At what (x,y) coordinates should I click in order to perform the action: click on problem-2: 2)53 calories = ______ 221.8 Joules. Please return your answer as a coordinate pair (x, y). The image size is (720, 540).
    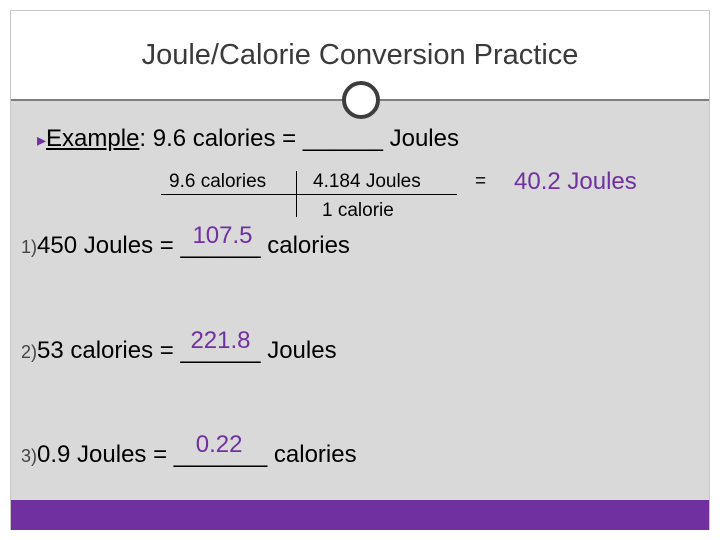
    Looking at the image, I should click on (179, 346).